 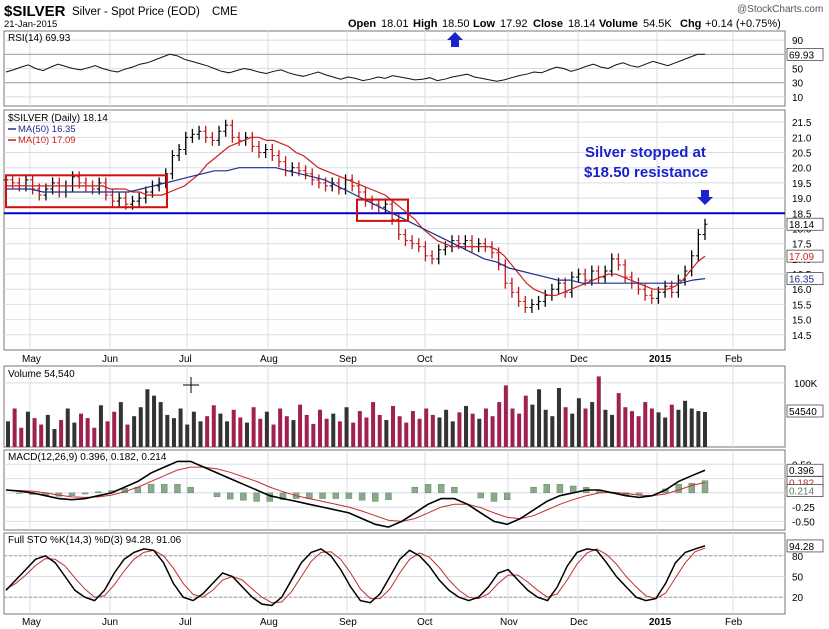 What do you see at coordinates (269, 359) in the screenshot?
I see `month-label: Aug` at bounding box center [269, 359].